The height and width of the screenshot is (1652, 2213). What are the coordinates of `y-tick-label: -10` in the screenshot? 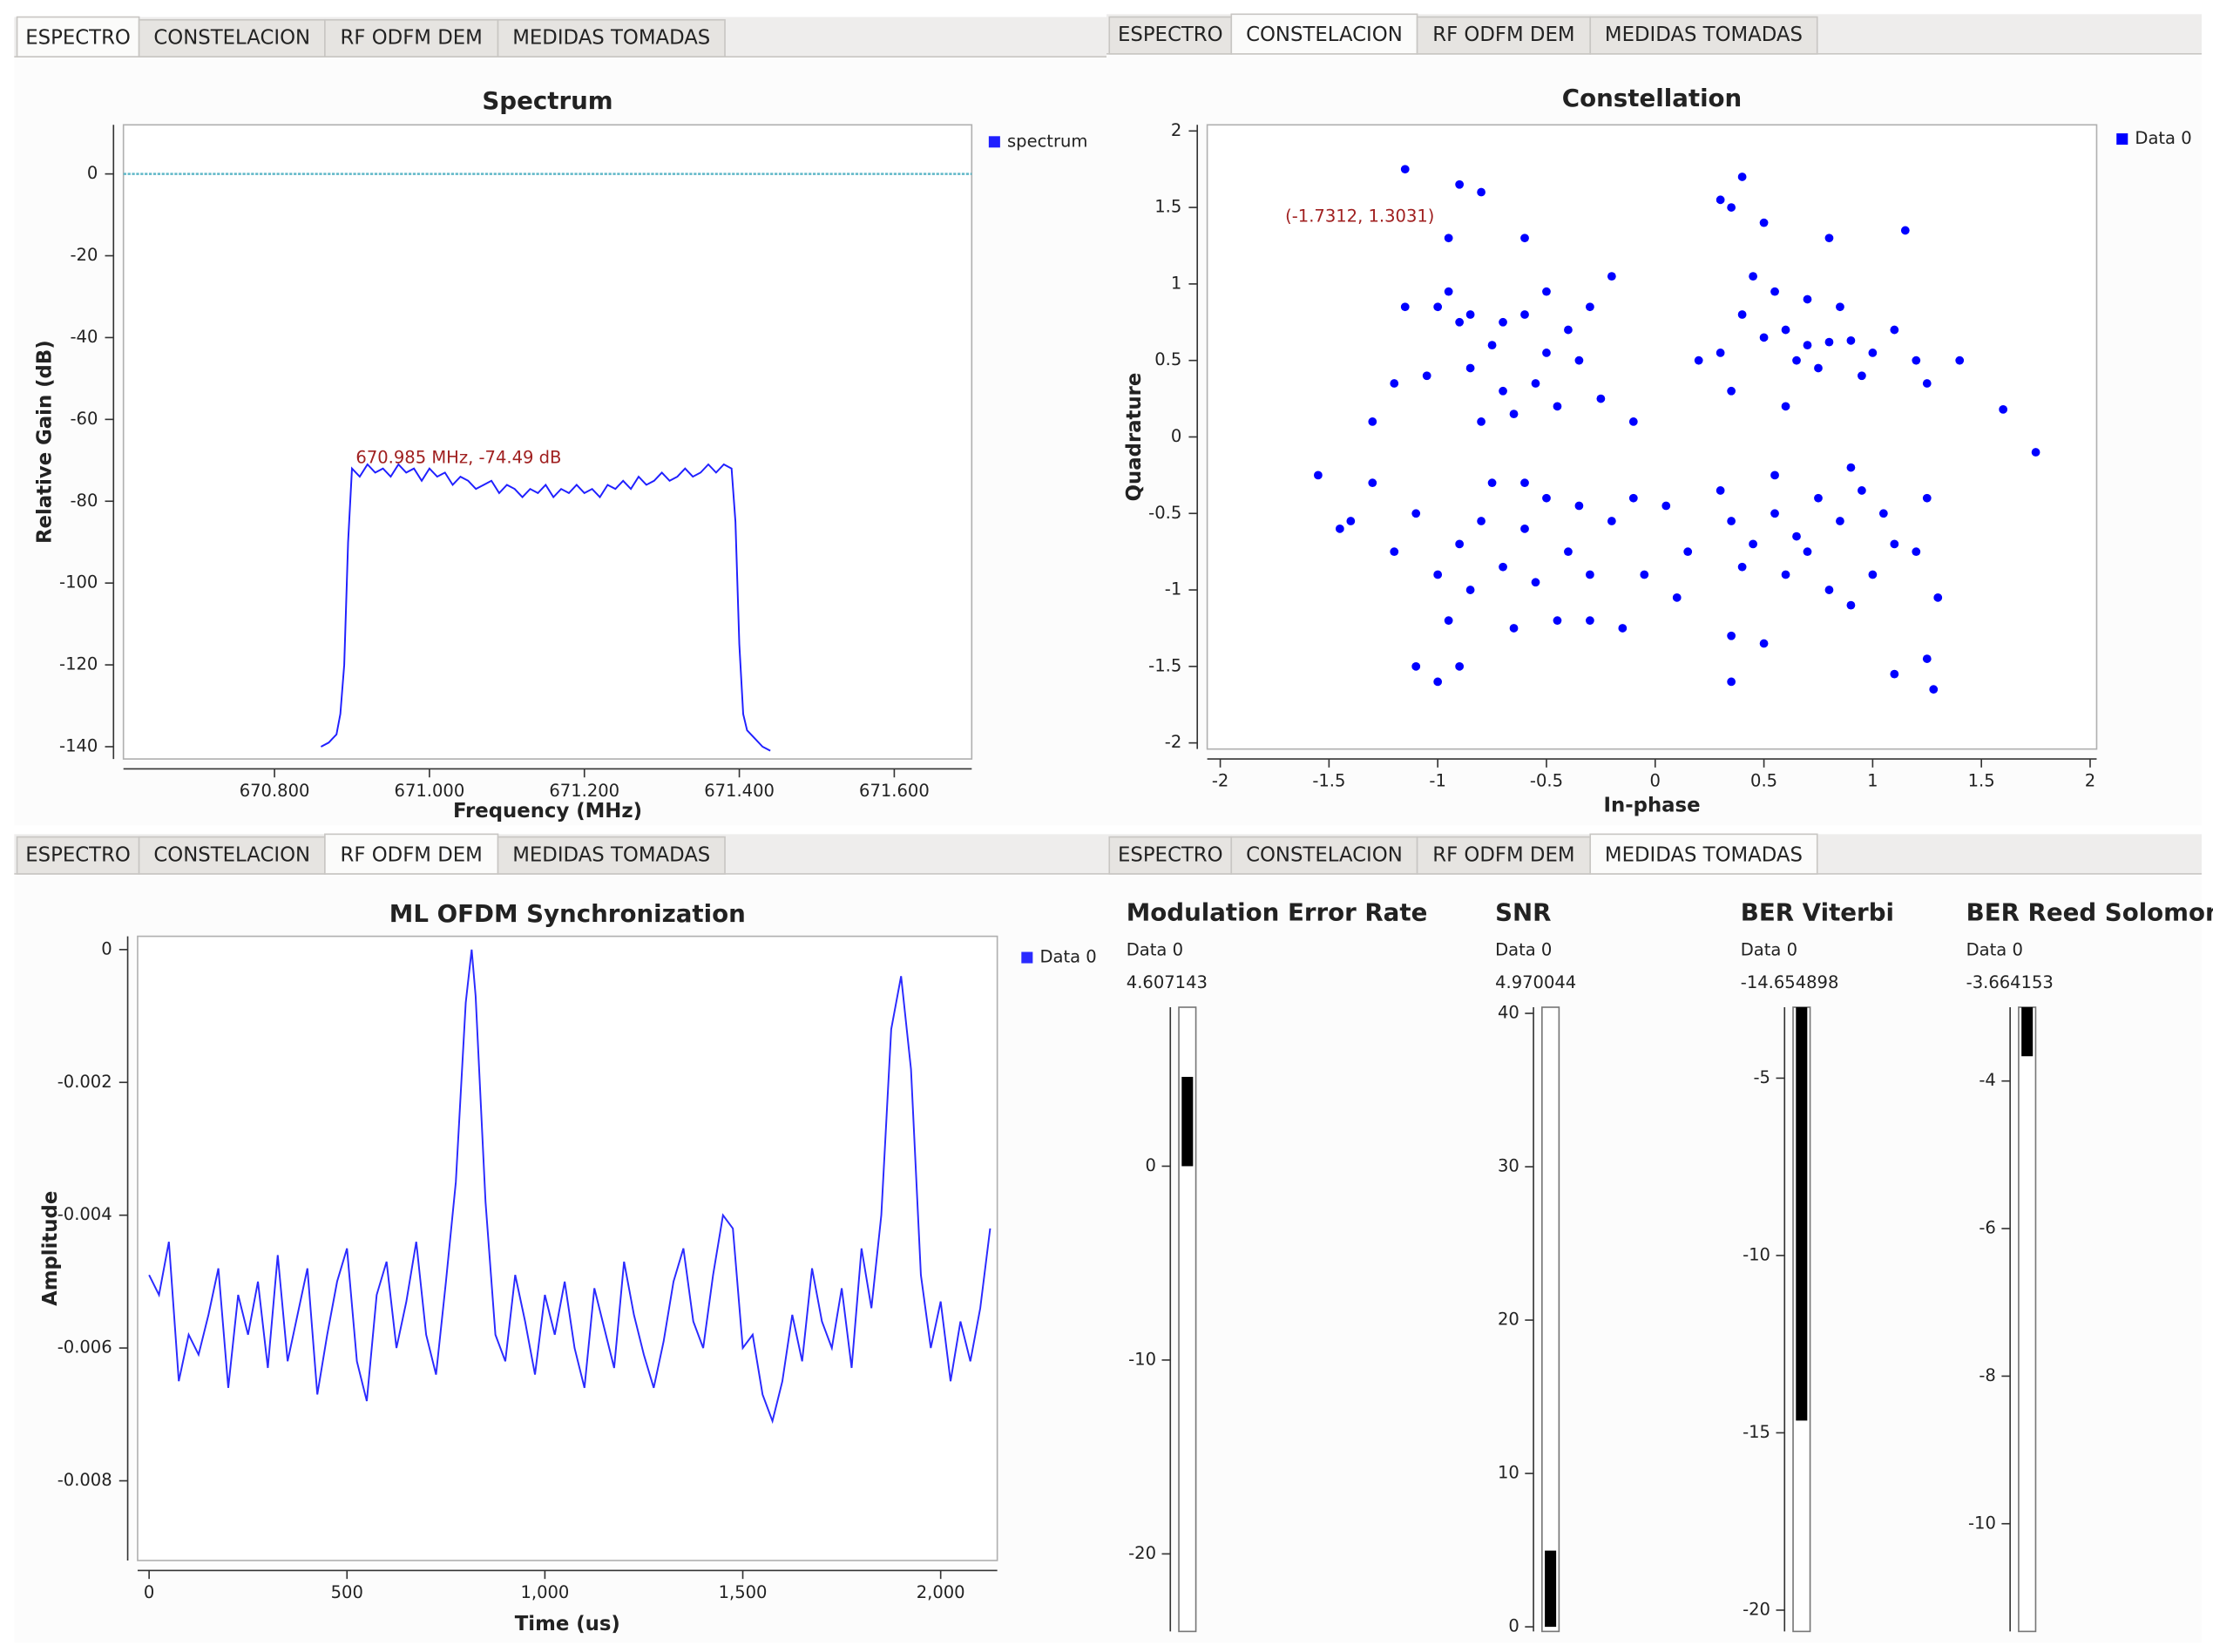 It's located at (1982, 1523).